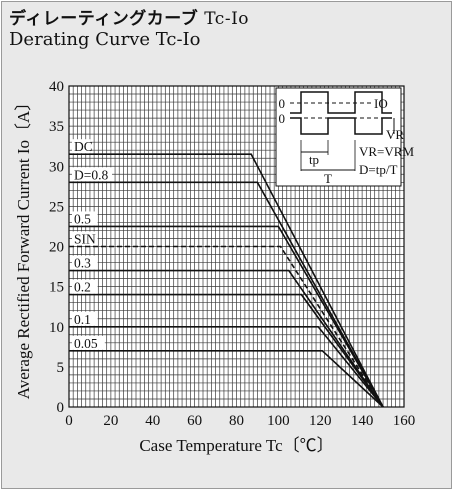 Image resolution: width=453 pixels, height=490 pixels. I want to click on y-tick-label: 30, so click(56, 167).